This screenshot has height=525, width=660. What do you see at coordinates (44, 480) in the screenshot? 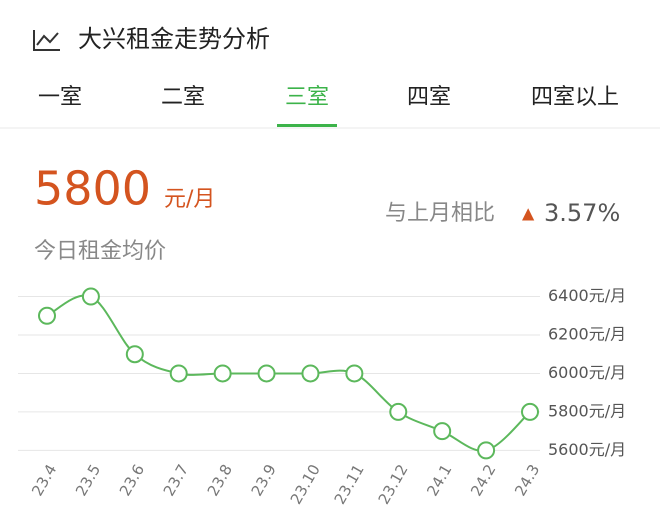
I see `x-tick-label: 23.4` at bounding box center [44, 480].